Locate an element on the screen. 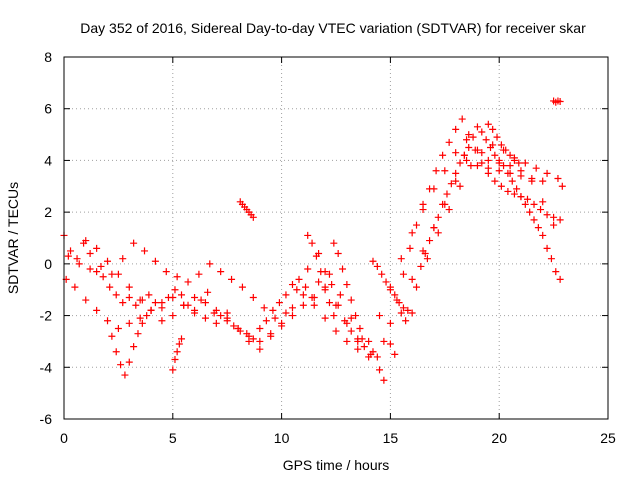 The width and height of the screenshot is (640, 480). y-tick-label: 6 is located at coordinates (48, 109).